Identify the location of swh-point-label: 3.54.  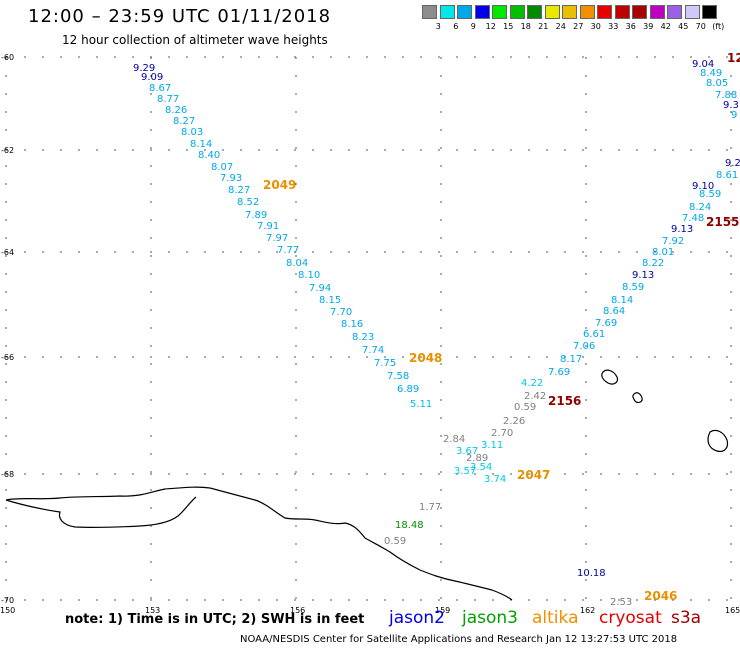
(481, 467).